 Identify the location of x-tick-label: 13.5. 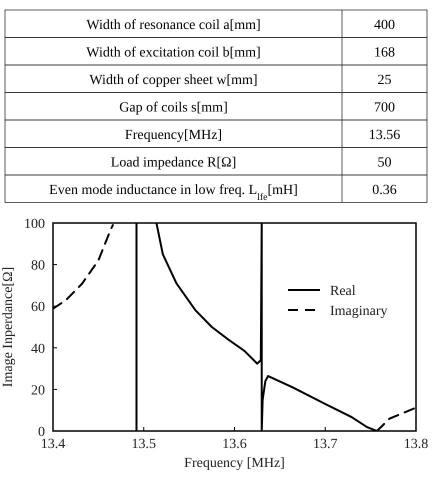
(144, 444).